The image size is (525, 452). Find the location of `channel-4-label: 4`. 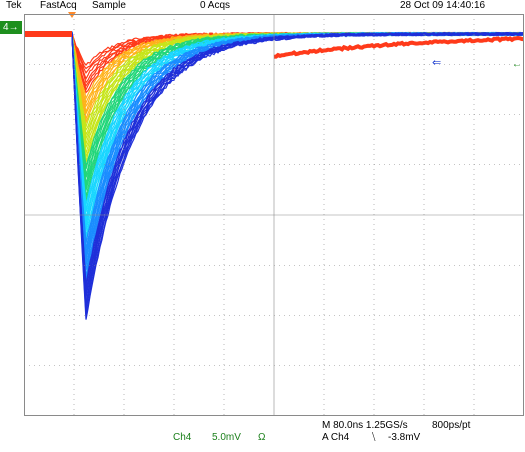

channel-4-label: 4 is located at coordinates (6, 27).